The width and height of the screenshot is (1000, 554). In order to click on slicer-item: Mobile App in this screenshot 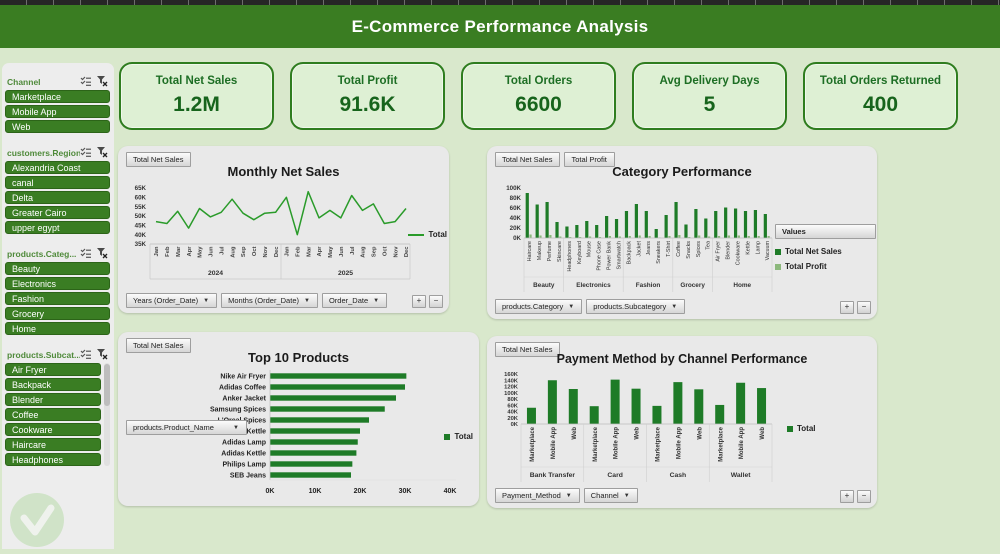, I will do `click(57, 111)`.